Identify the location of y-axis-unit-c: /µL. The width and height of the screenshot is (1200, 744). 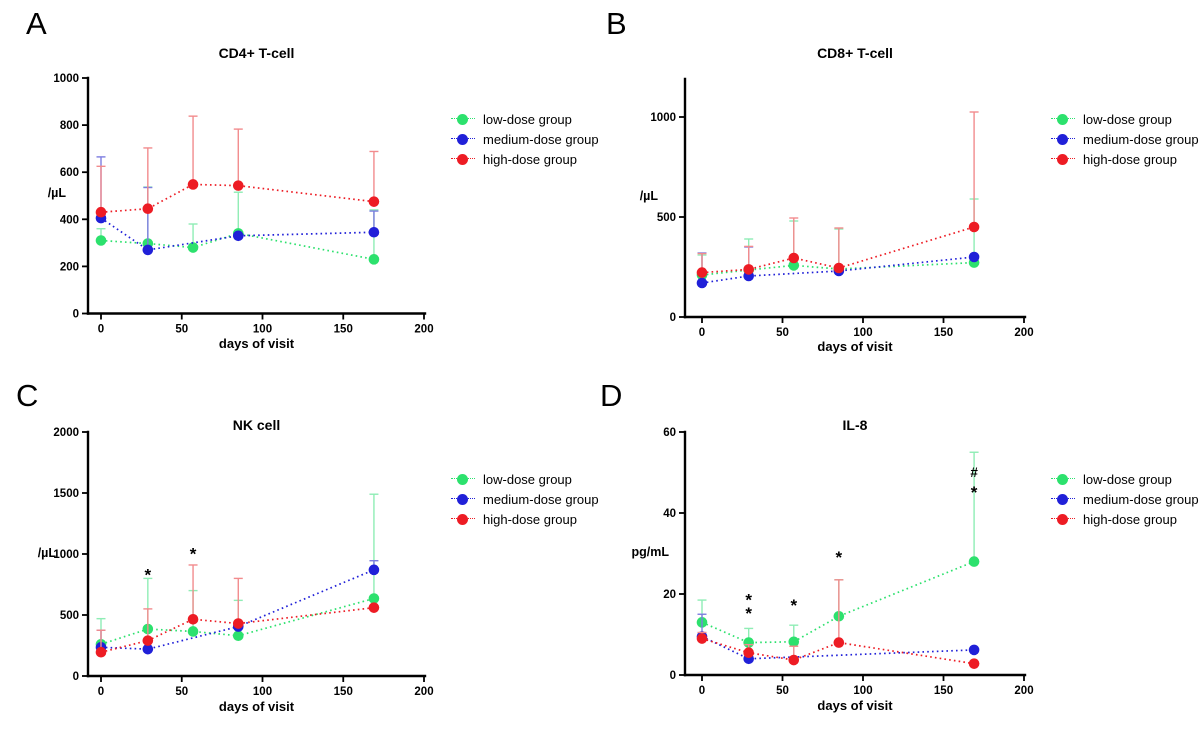
(46, 553).